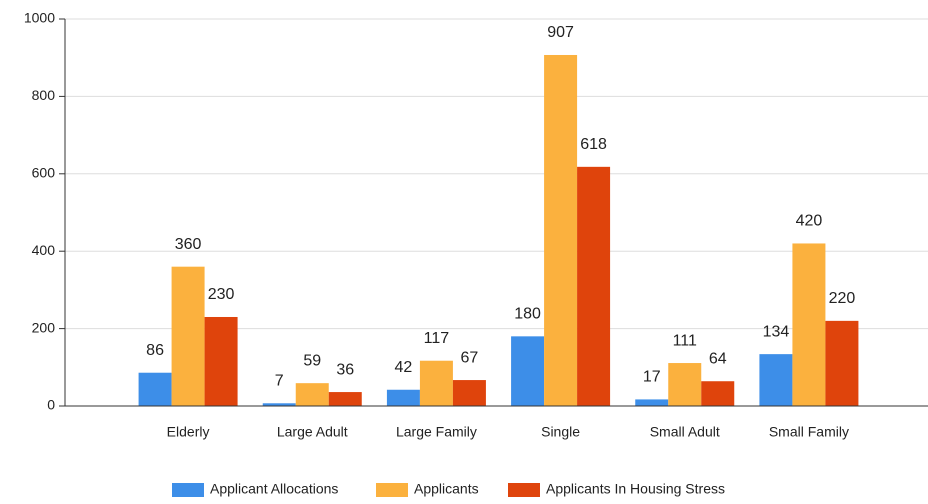 The image size is (928, 504). What do you see at coordinates (842, 298) in the screenshot?
I see `data-label: 220` at bounding box center [842, 298].